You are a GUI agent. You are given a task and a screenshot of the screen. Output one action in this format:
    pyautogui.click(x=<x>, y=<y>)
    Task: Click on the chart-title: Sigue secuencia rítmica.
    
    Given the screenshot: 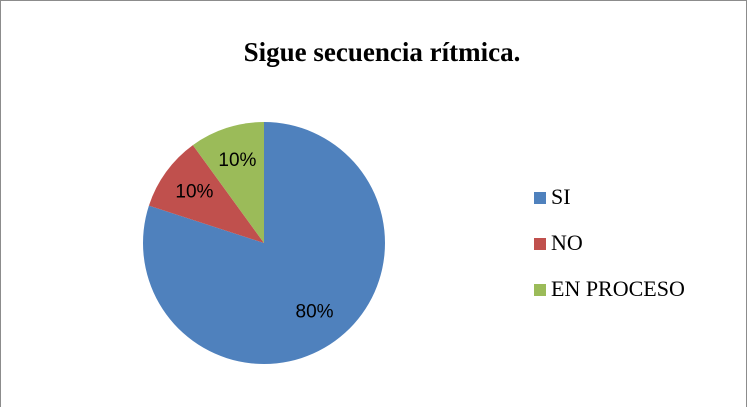 What is the action you would take?
    pyautogui.click(x=382, y=52)
    